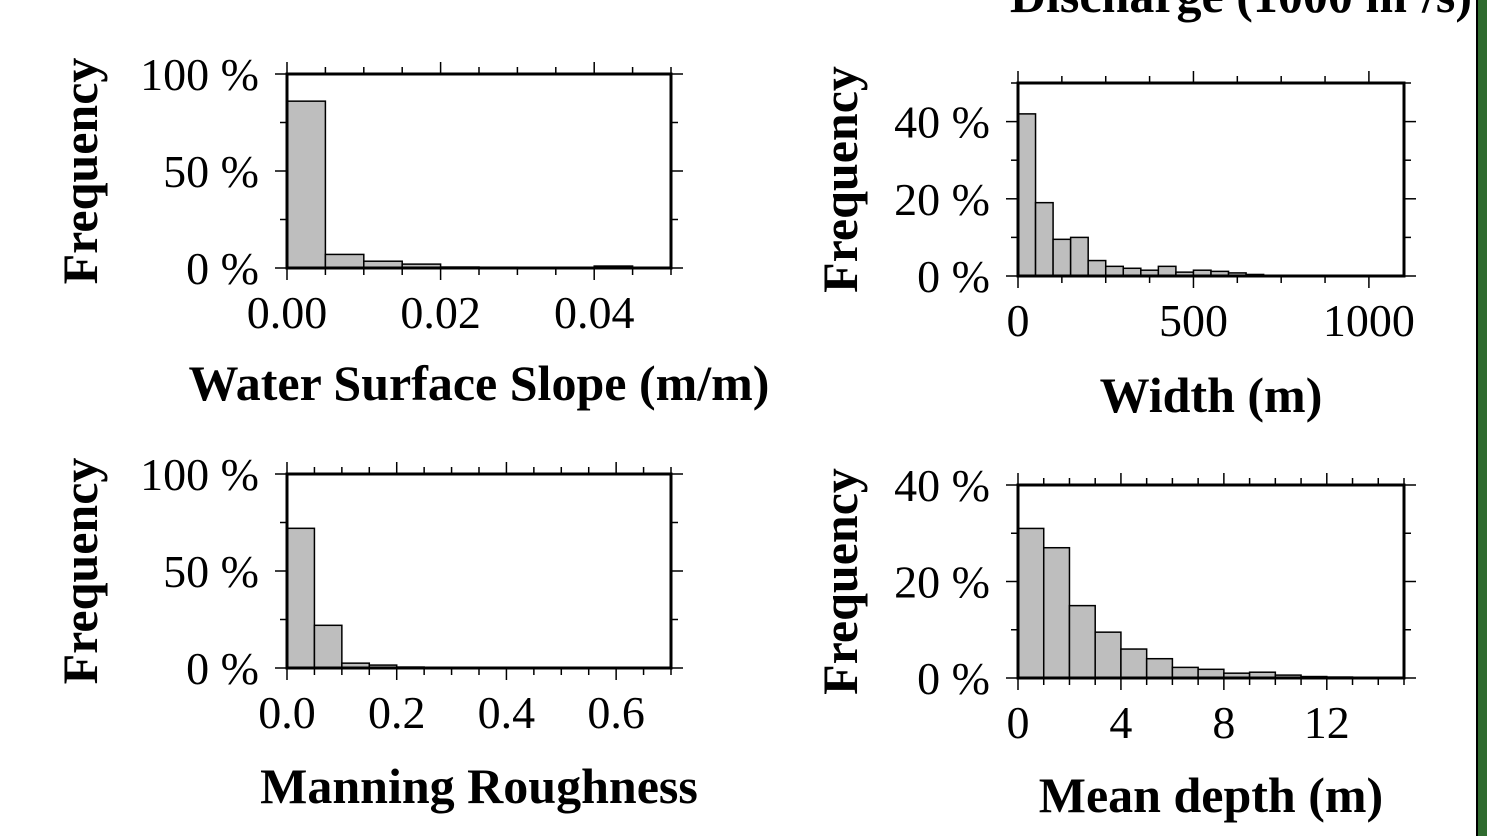 This screenshot has height=836, width=1487. I want to click on x-axis-title: Width (m), so click(1211, 395).